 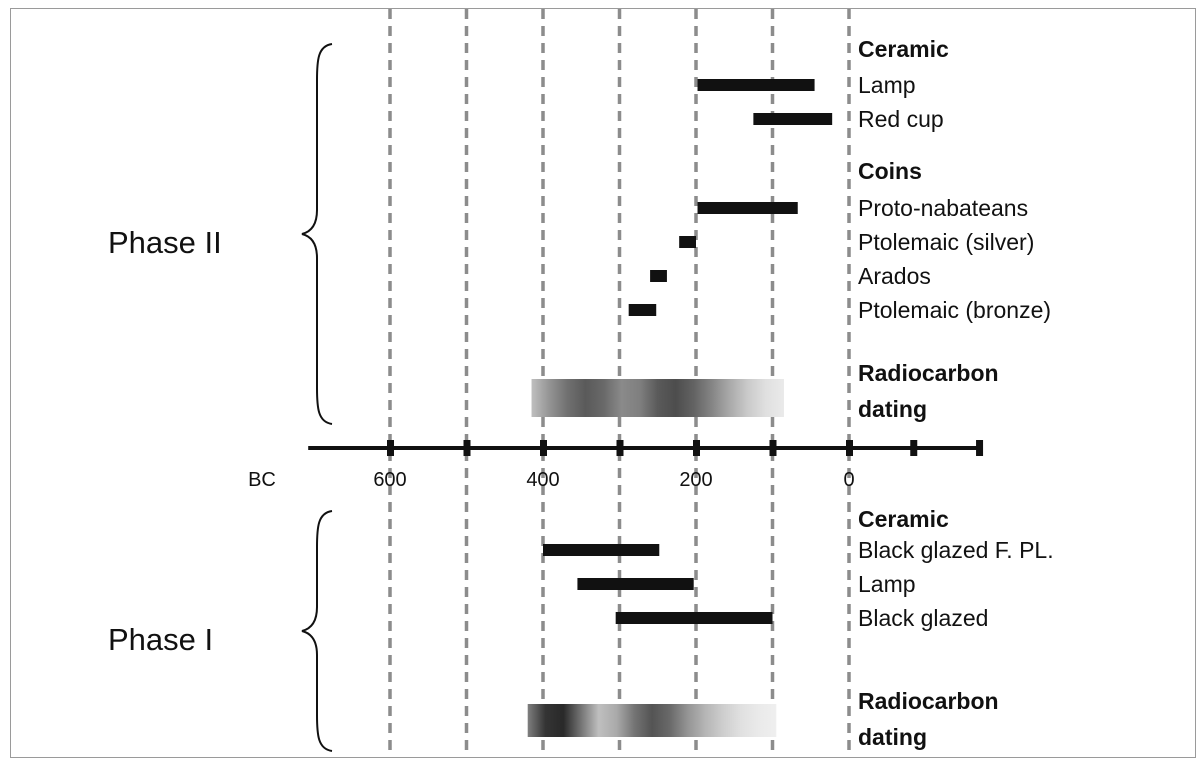 What do you see at coordinates (946, 242) in the screenshot?
I see `item-label: Ptolemaic (silver)` at bounding box center [946, 242].